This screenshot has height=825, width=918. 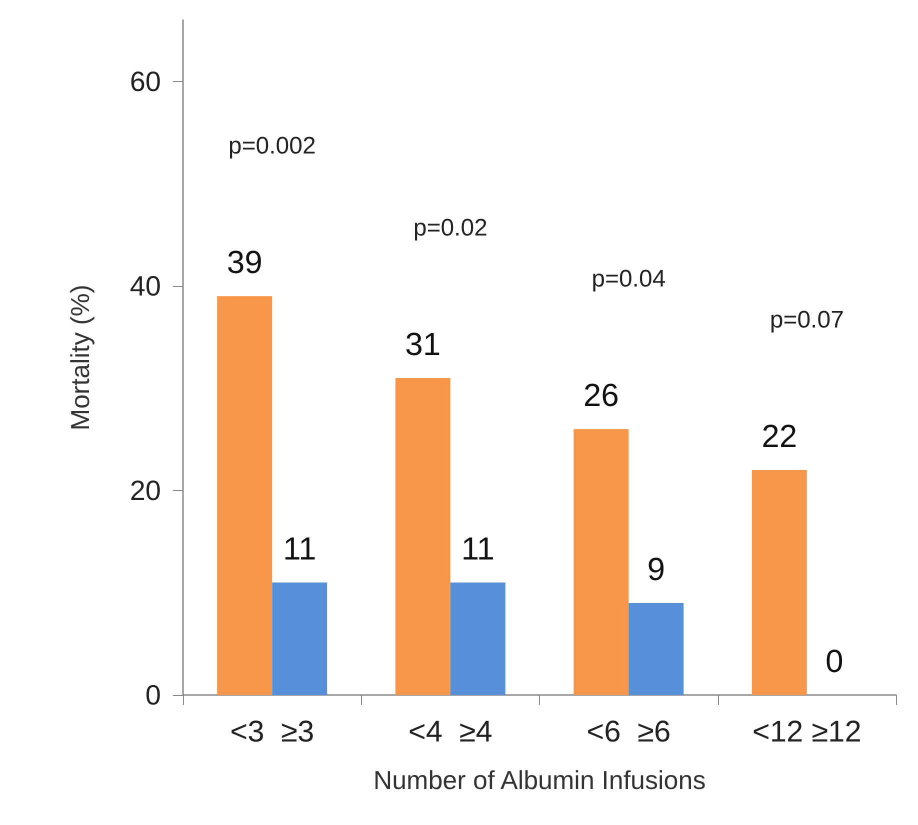 What do you see at coordinates (539, 780) in the screenshot?
I see `x-axis-title: Number of Albumin Infusions` at bounding box center [539, 780].